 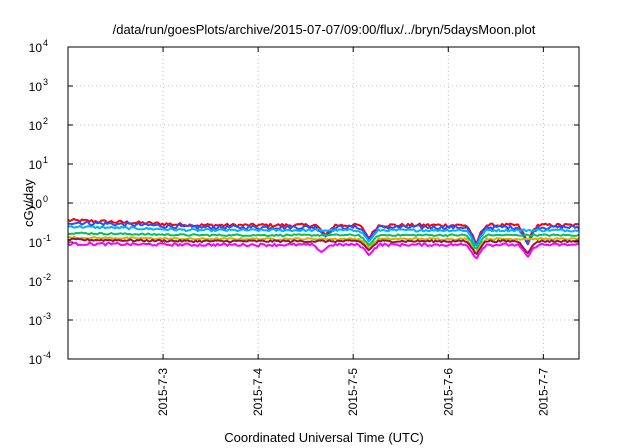 I want to click on y-tick-exponent: -3, so click(x=47, y=316).